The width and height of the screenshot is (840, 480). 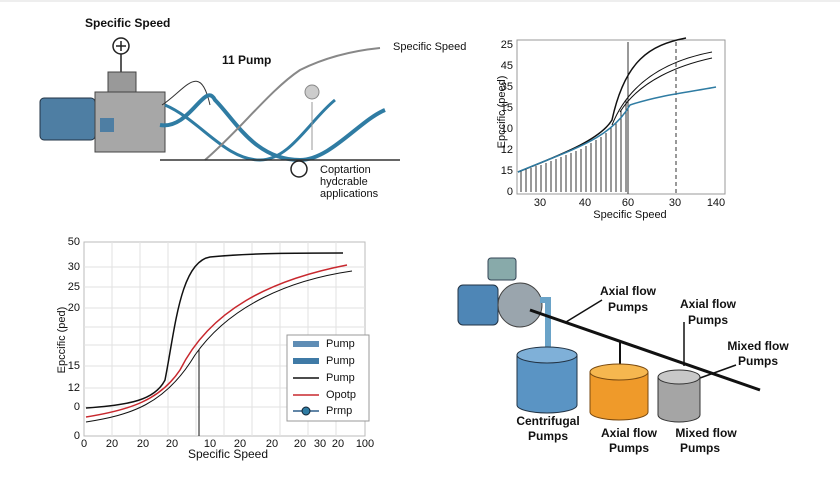 I want to click on label: Centrifugal, so click(x=547, y=421).